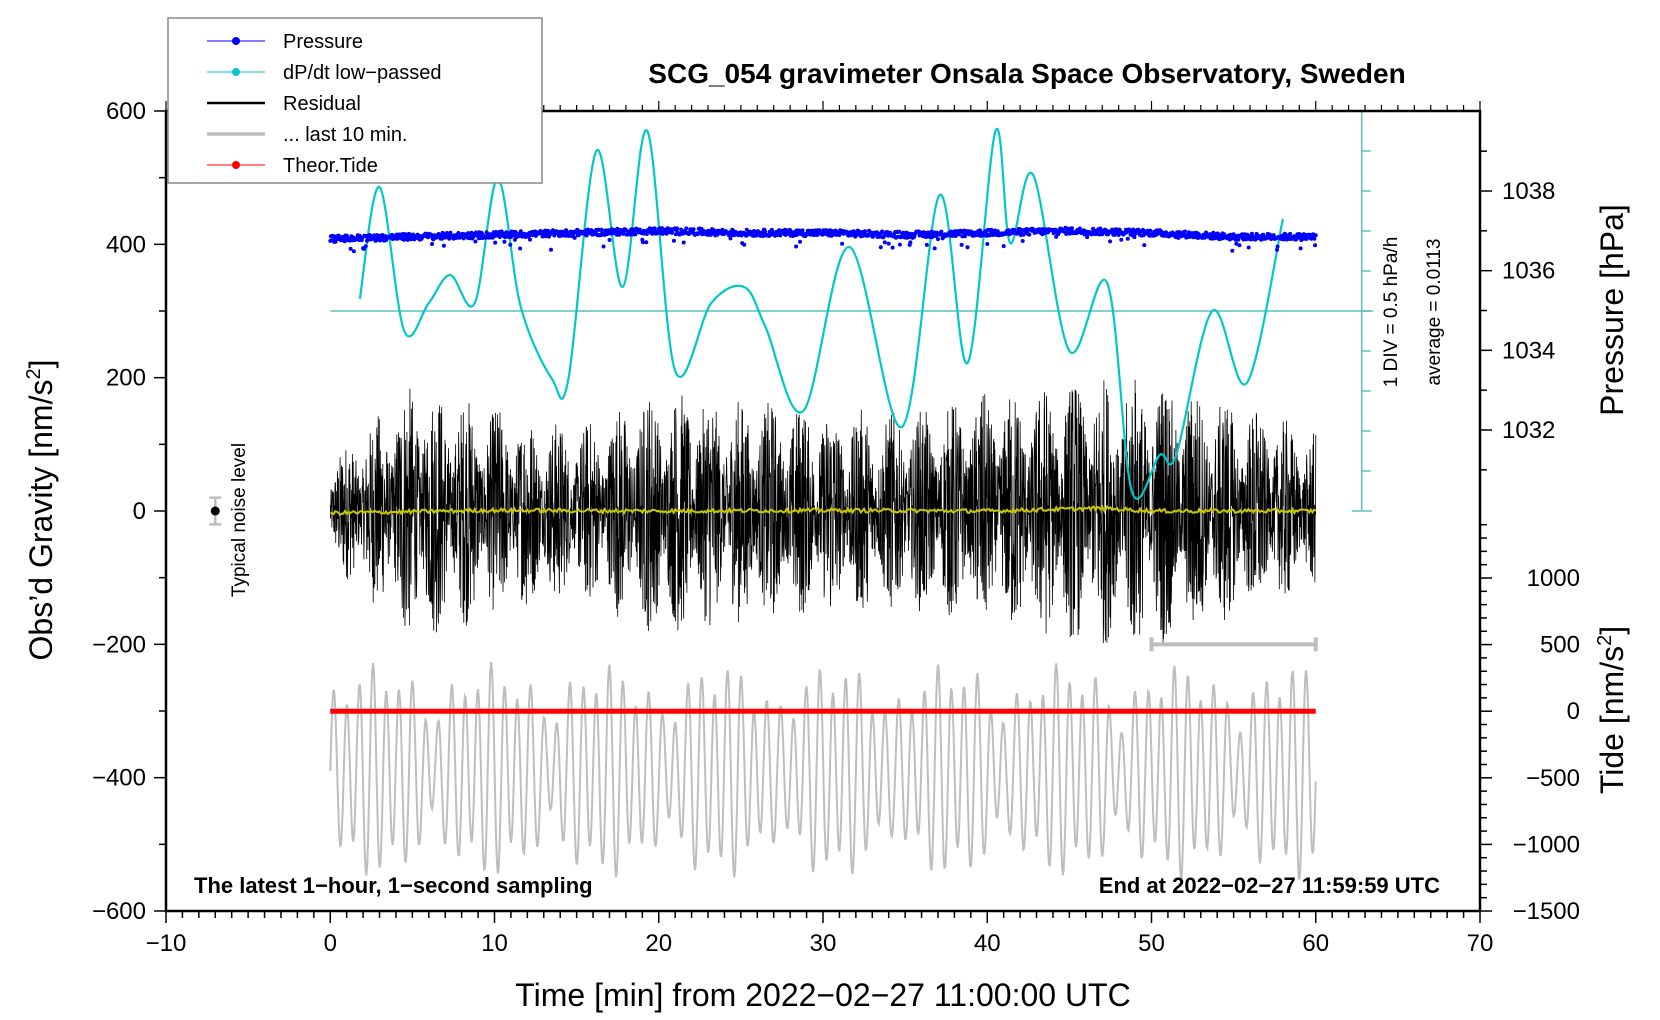 The width and height of the screenshot is (1660, 1020). What do you see at coordinates (1553, 578) in the screenshot?
I see `tide-tick-label: 1000` at bounding box center [1553, 578].